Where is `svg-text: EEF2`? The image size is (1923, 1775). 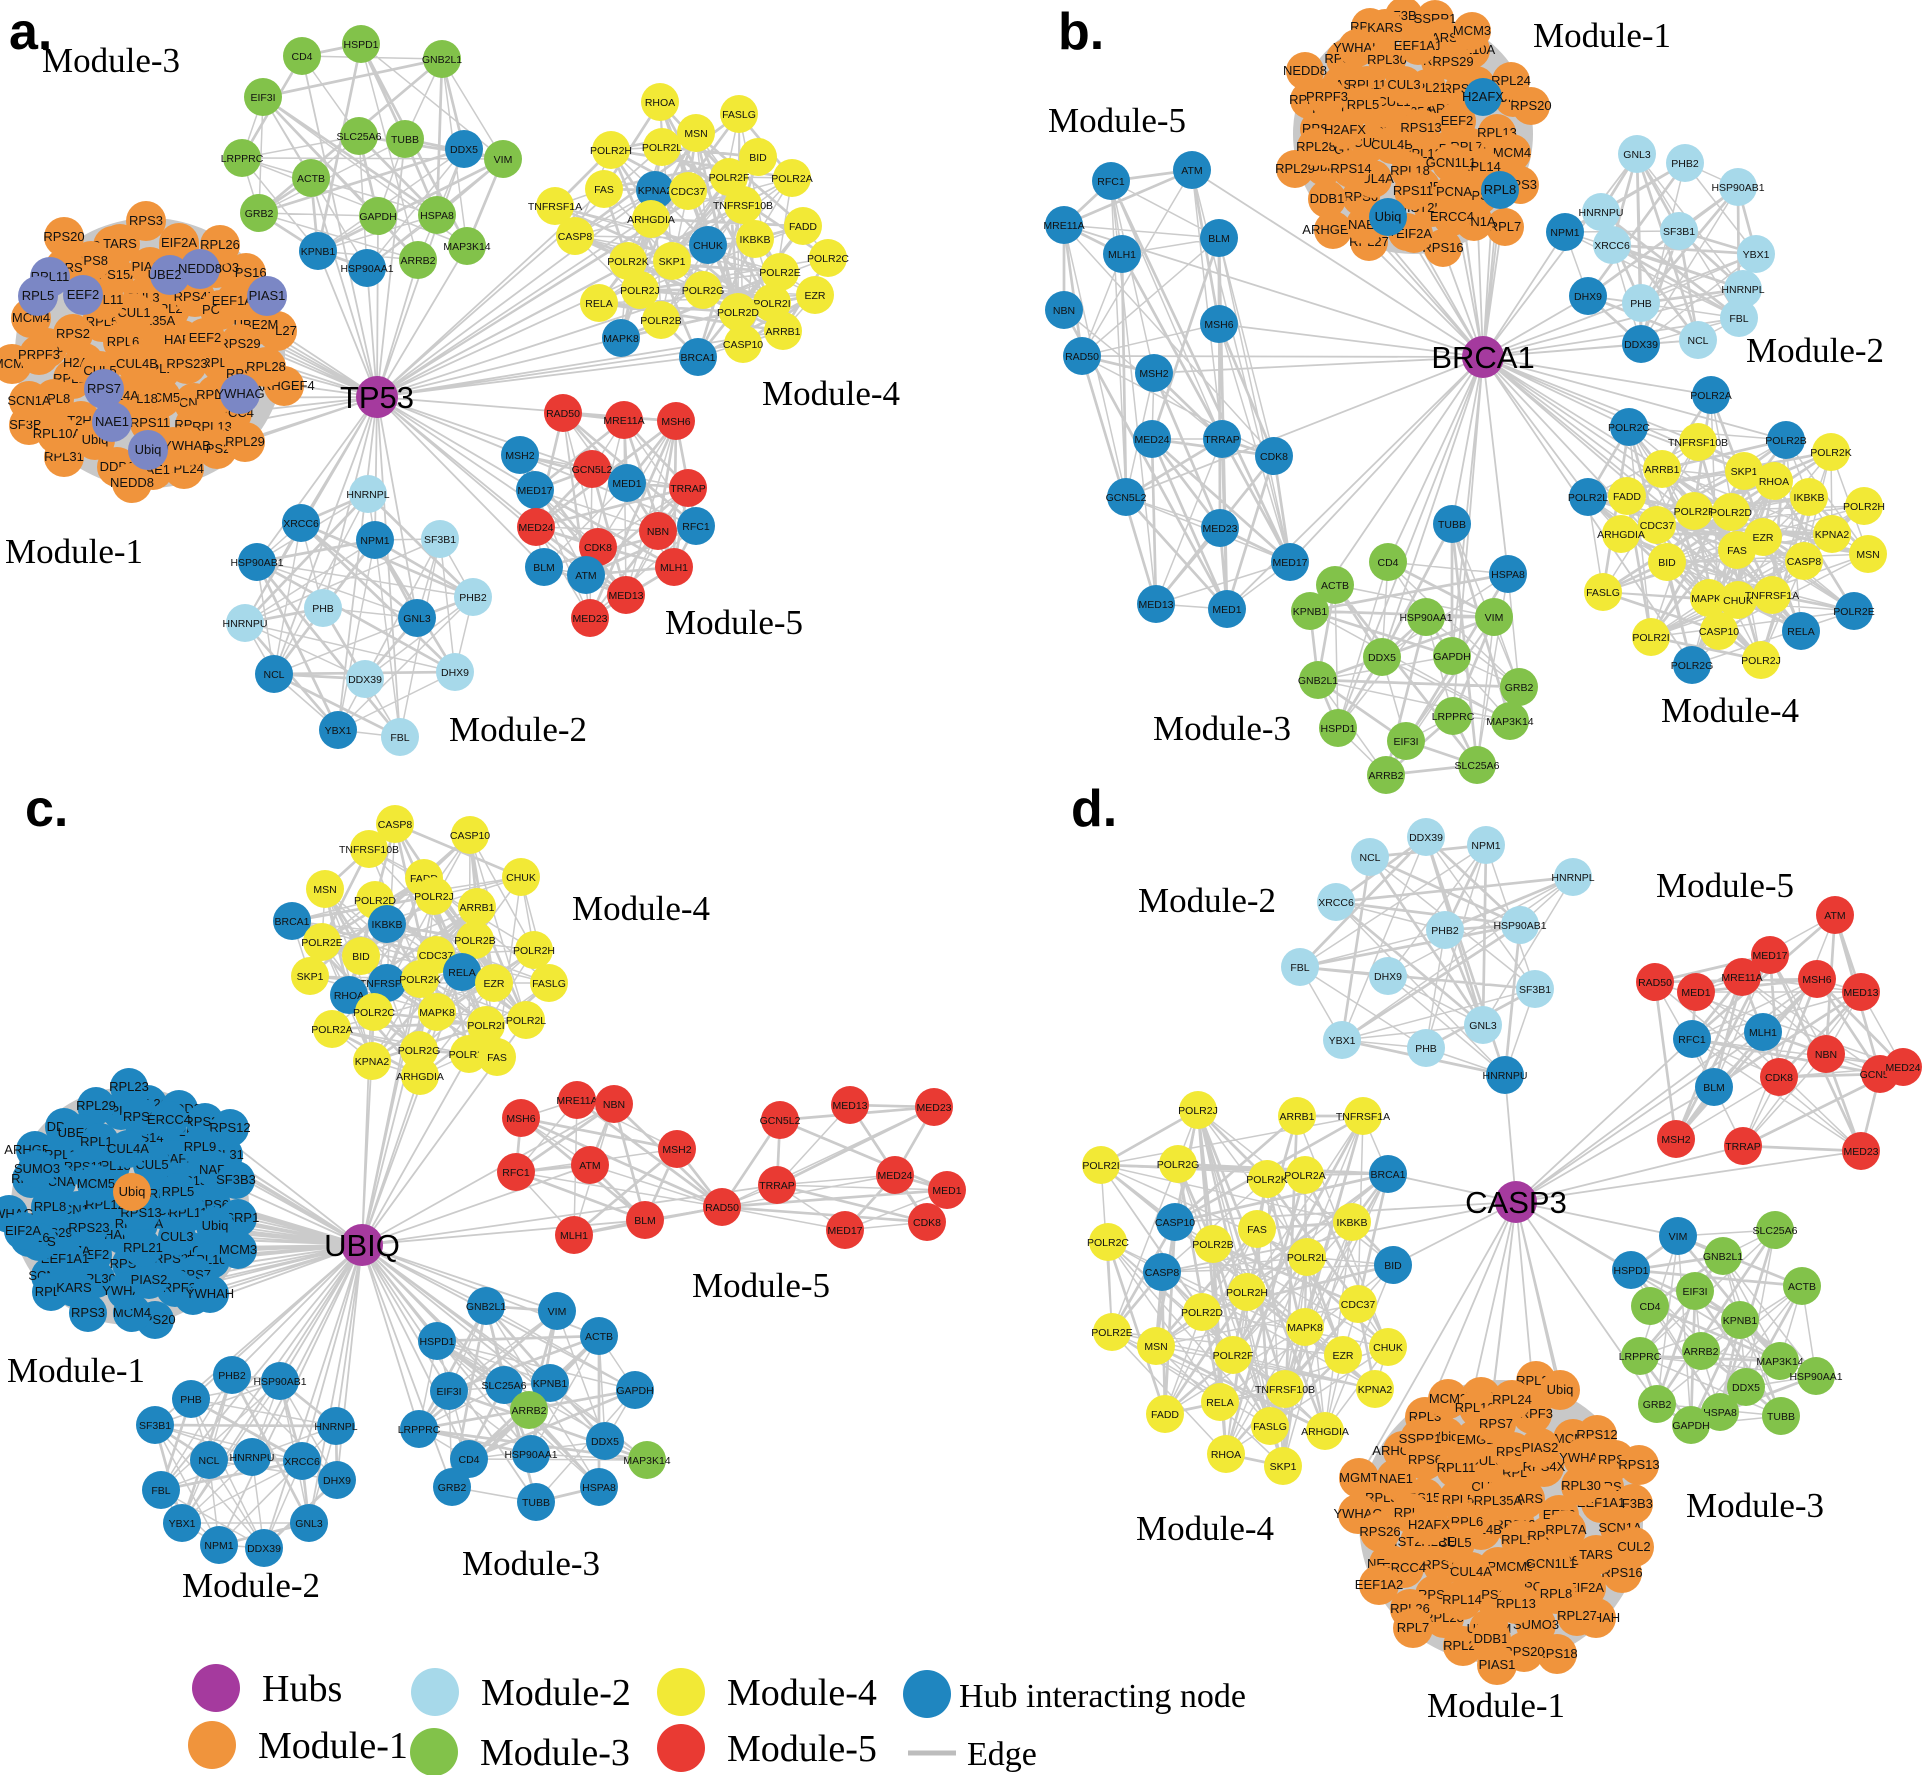
svg-text: EEF2 is located at coordinates (83, 294).